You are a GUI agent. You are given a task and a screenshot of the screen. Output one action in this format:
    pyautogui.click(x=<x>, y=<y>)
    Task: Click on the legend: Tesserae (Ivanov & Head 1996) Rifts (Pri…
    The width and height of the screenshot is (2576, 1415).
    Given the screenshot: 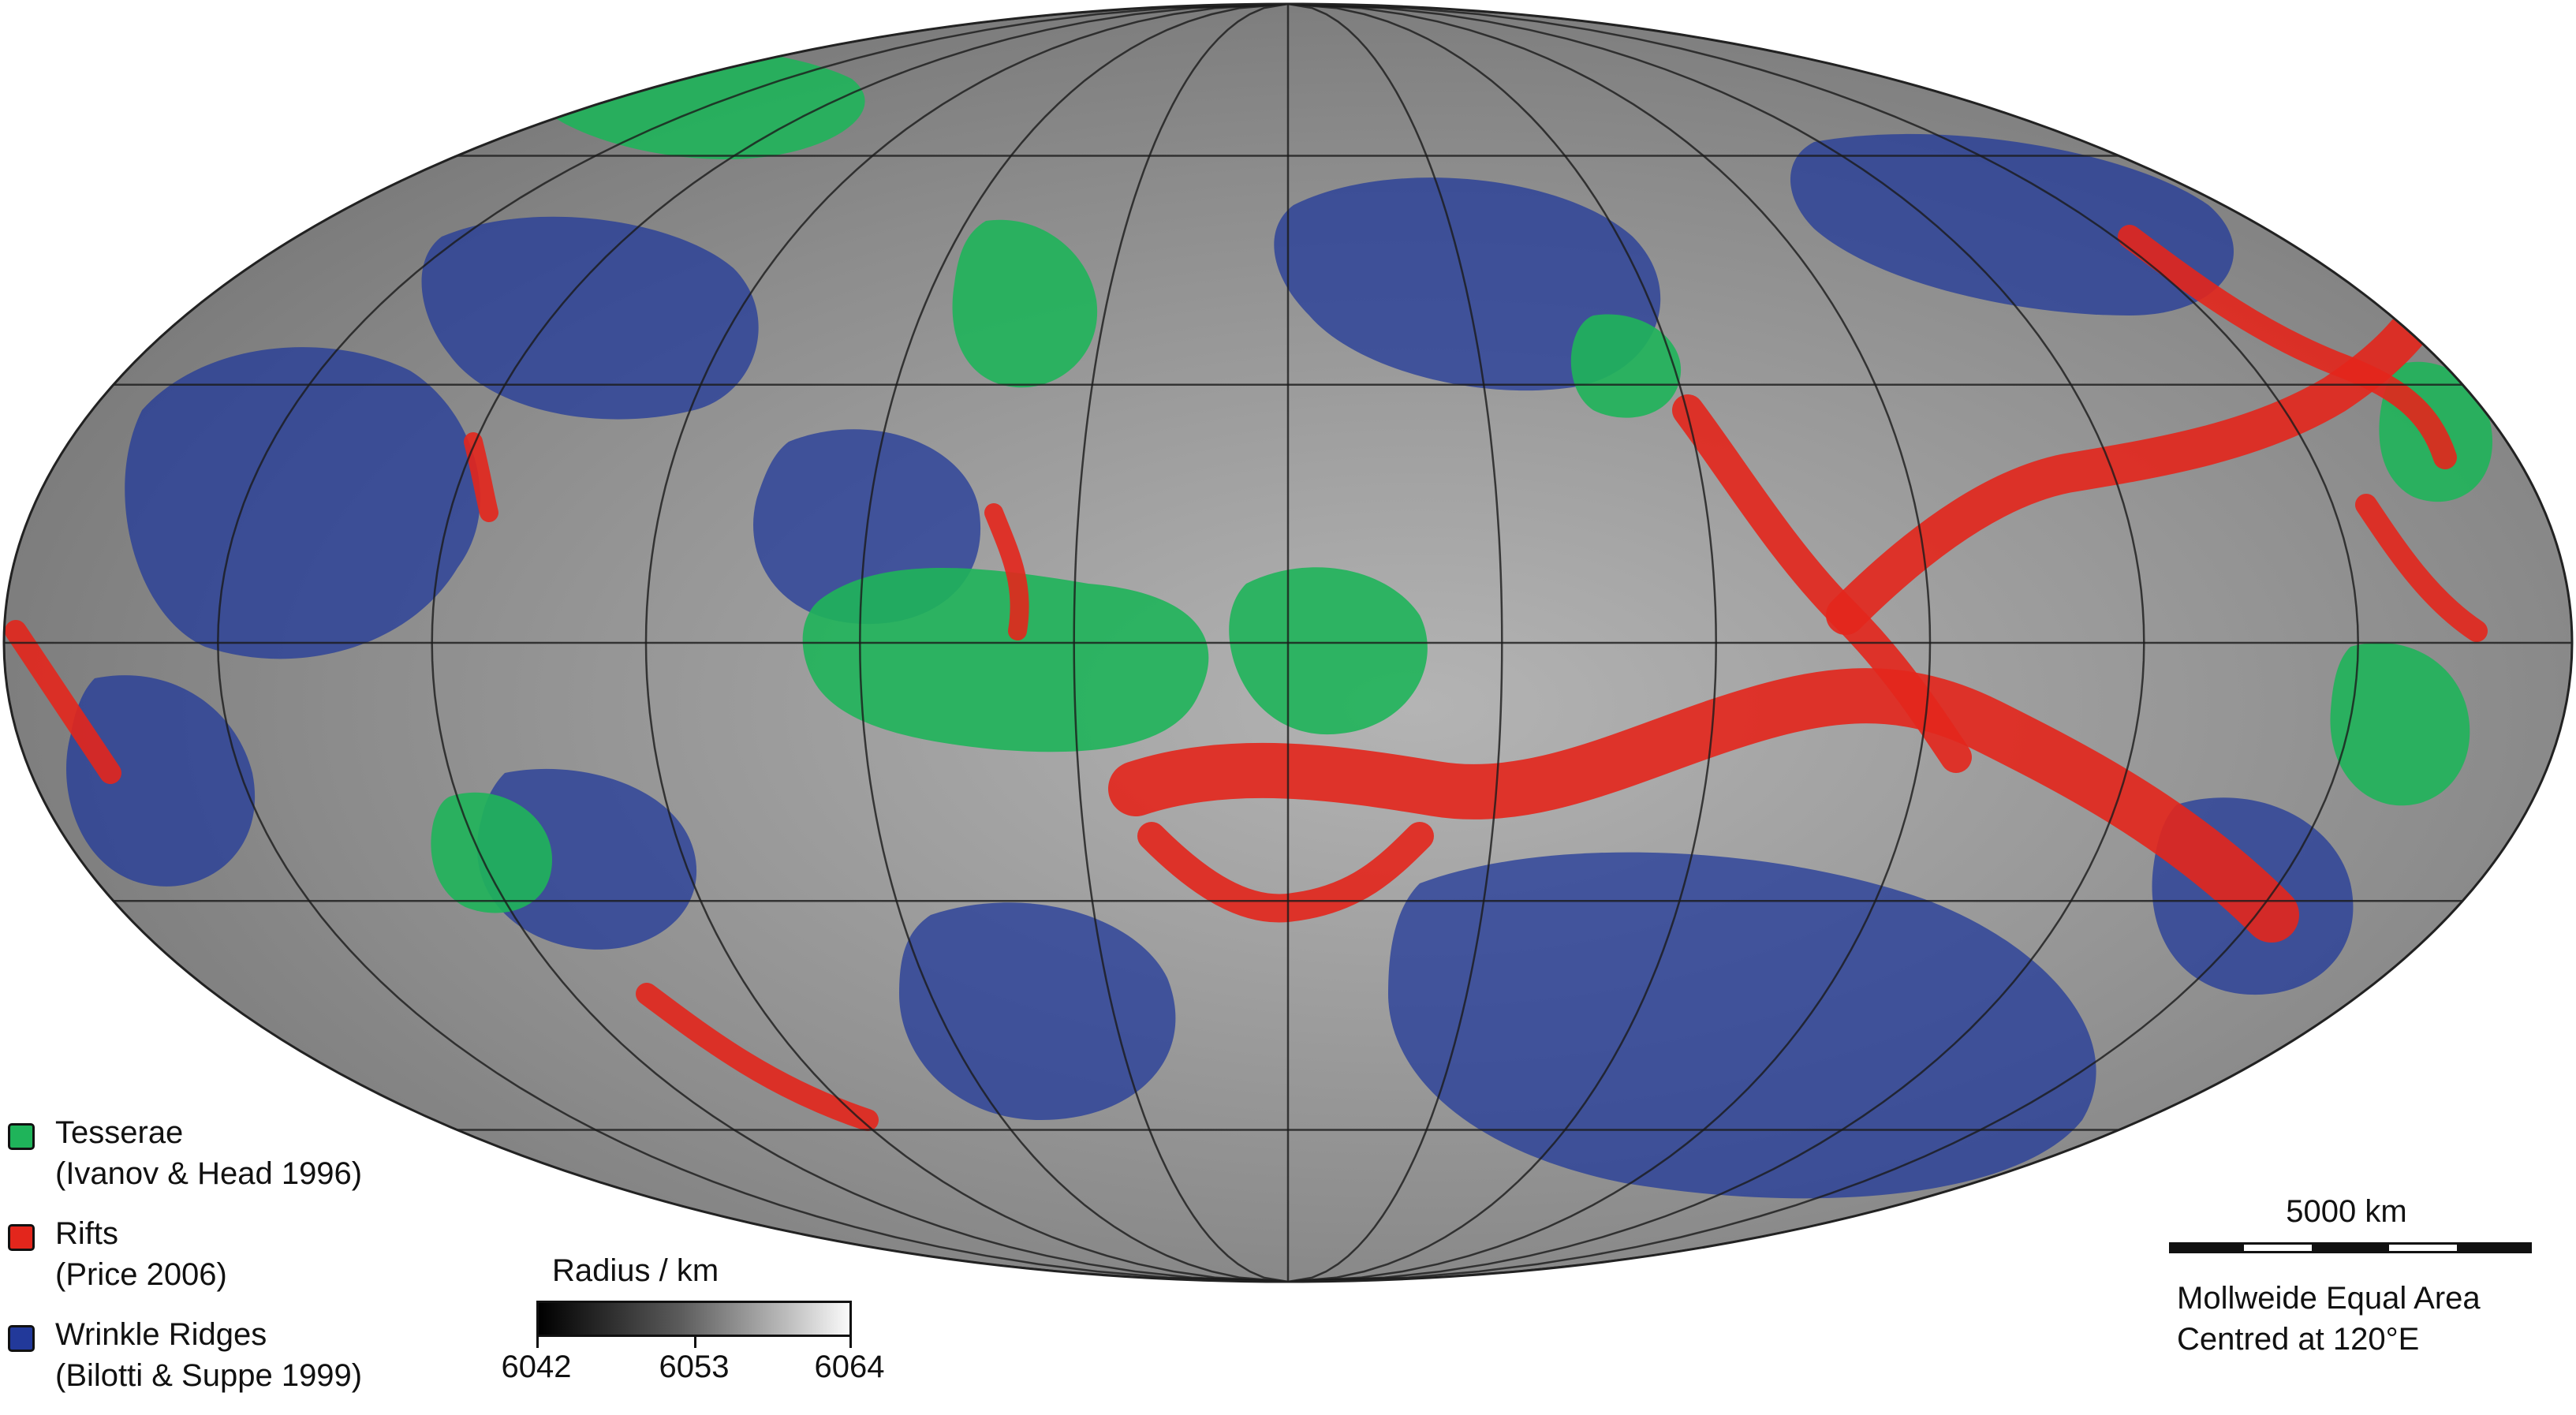 What is the action you would take?
    pyautogui.click(x=229, y=1263)
    